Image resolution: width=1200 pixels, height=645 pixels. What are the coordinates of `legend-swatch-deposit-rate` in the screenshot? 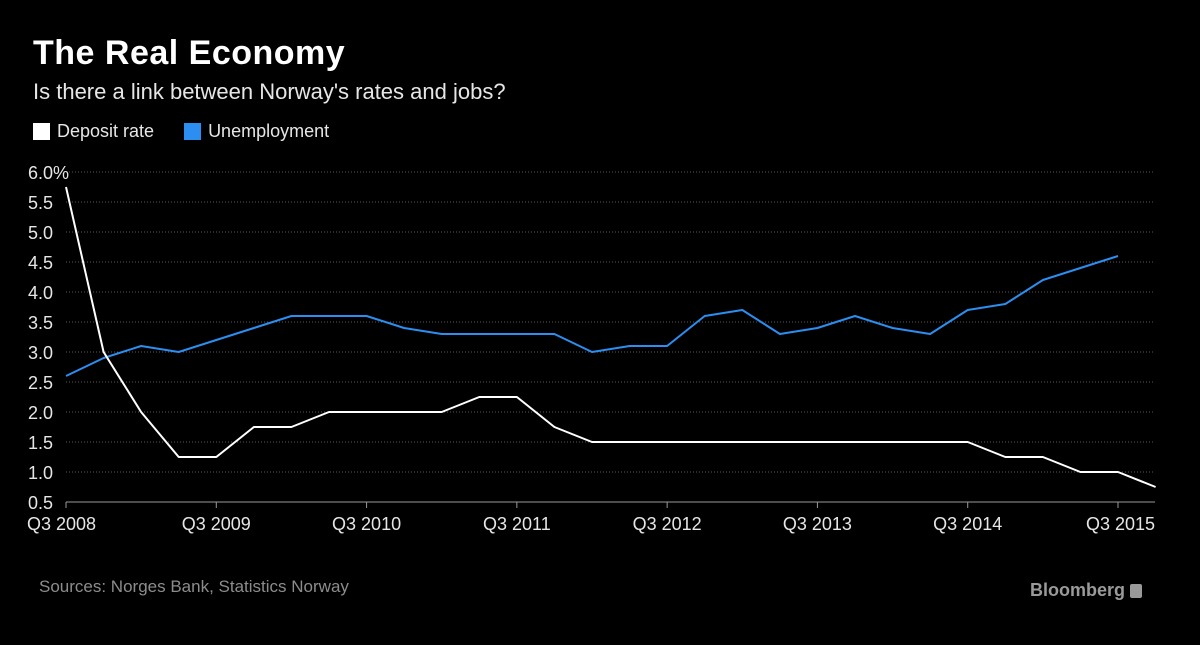 It's located at (41, 131).